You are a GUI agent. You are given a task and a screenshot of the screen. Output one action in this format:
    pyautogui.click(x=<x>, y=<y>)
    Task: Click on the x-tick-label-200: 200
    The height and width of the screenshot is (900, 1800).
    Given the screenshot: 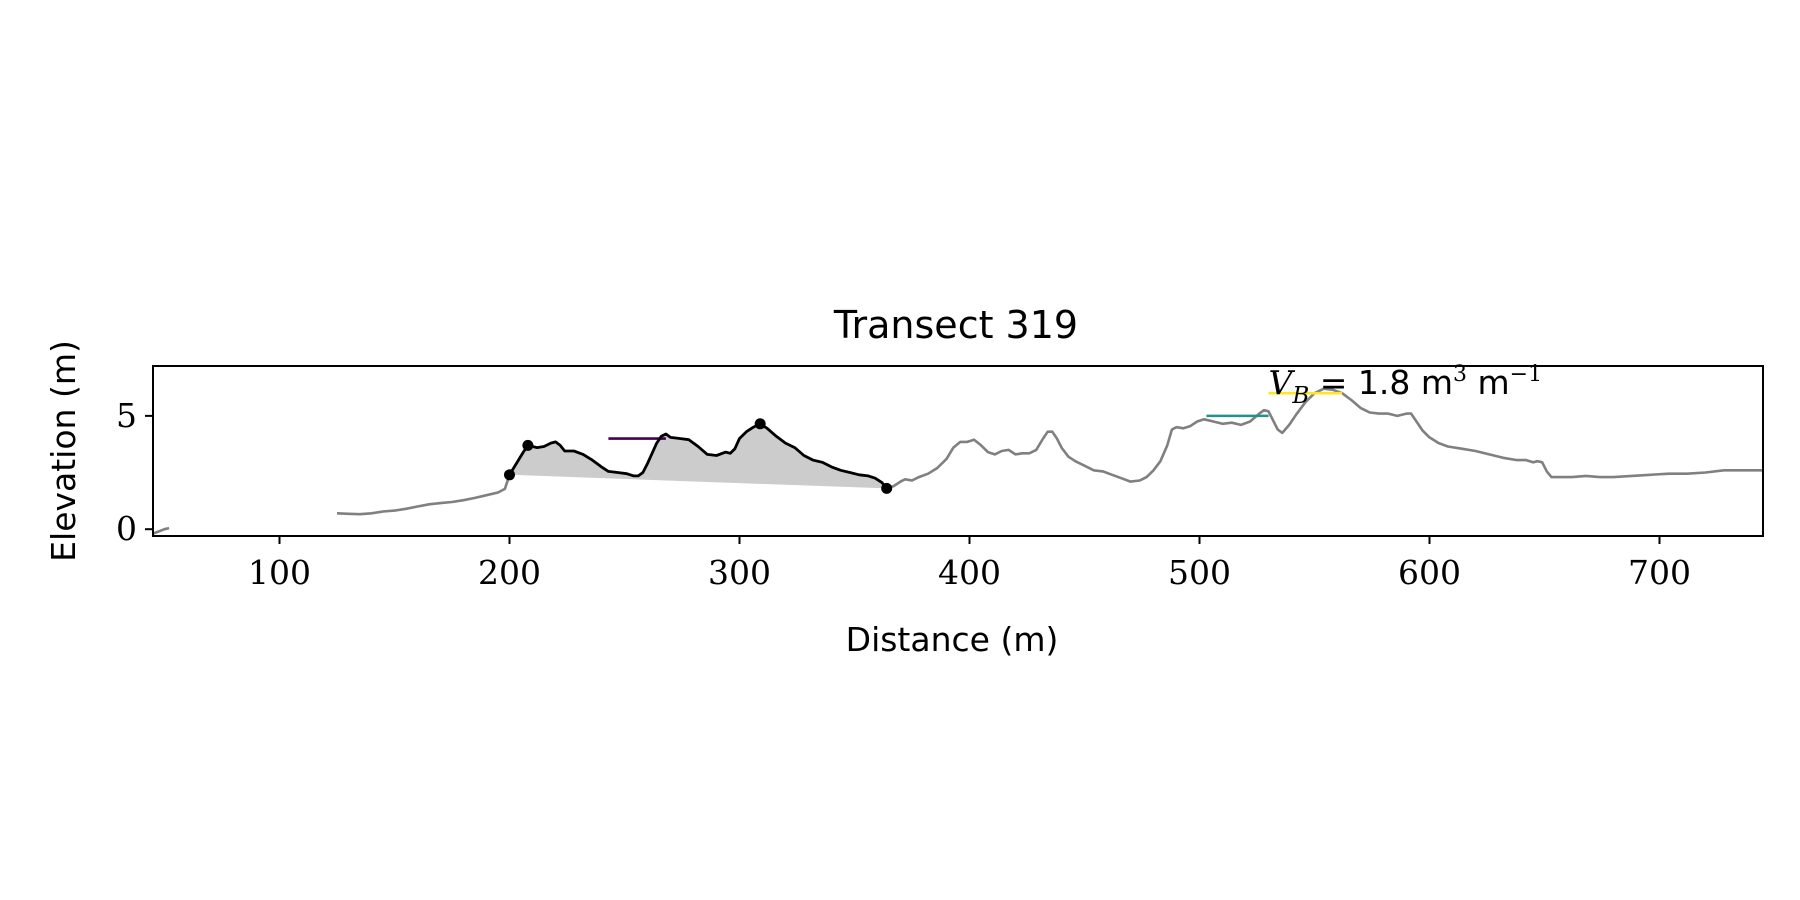 What is the action you would take?
    pyautogui.click(x=509, y=572)
    